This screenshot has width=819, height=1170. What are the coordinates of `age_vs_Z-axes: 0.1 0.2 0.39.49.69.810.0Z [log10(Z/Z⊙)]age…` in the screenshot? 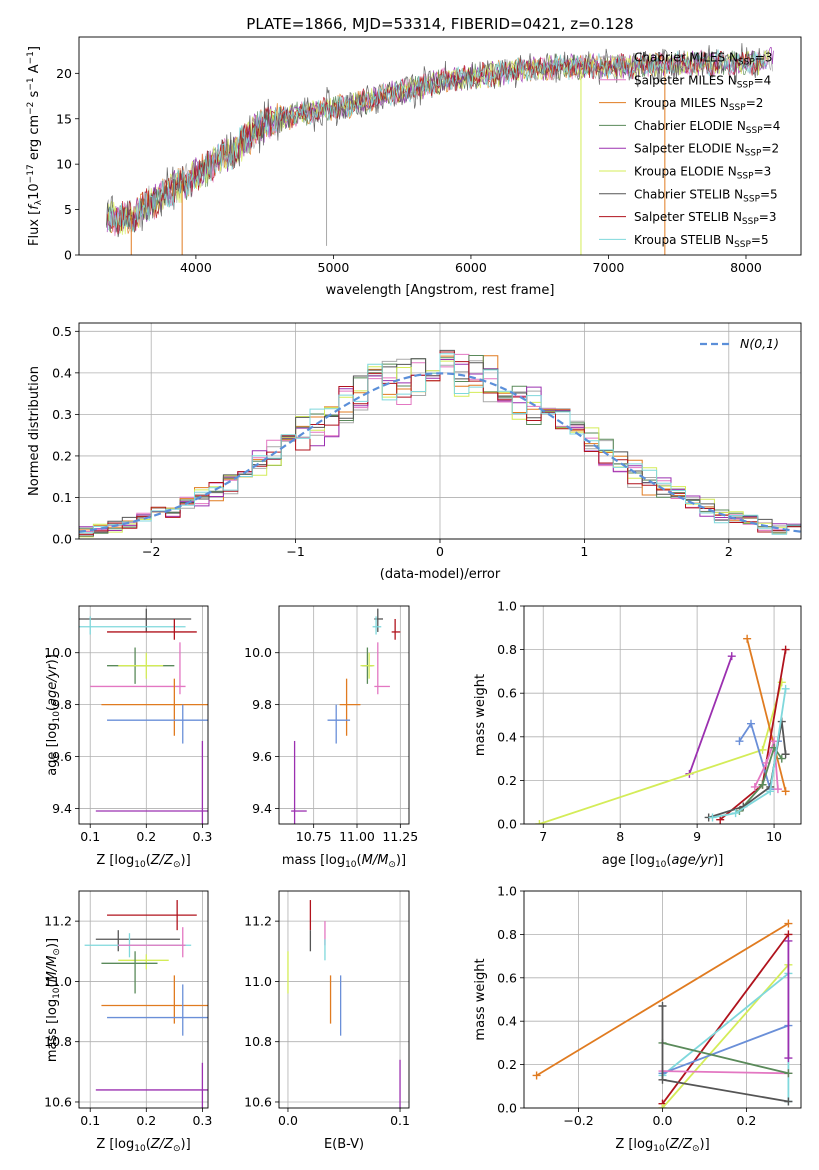 It's located at (128, 737).